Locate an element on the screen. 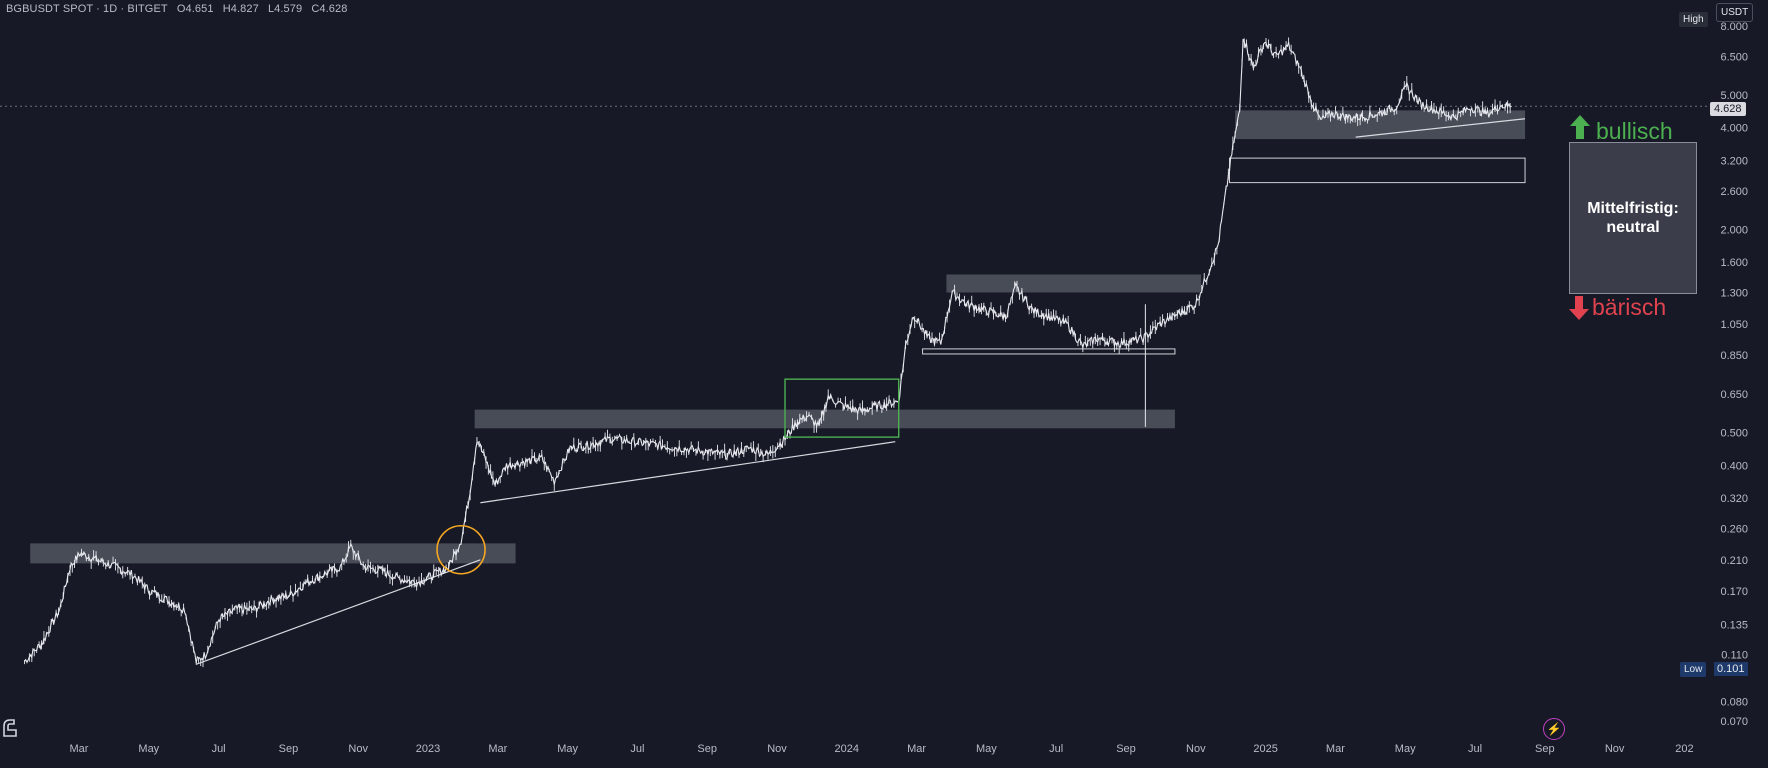 This screenshot has width=1768, height=768. low-value-badge: 0.101 is located at coordinates (1731, 669).